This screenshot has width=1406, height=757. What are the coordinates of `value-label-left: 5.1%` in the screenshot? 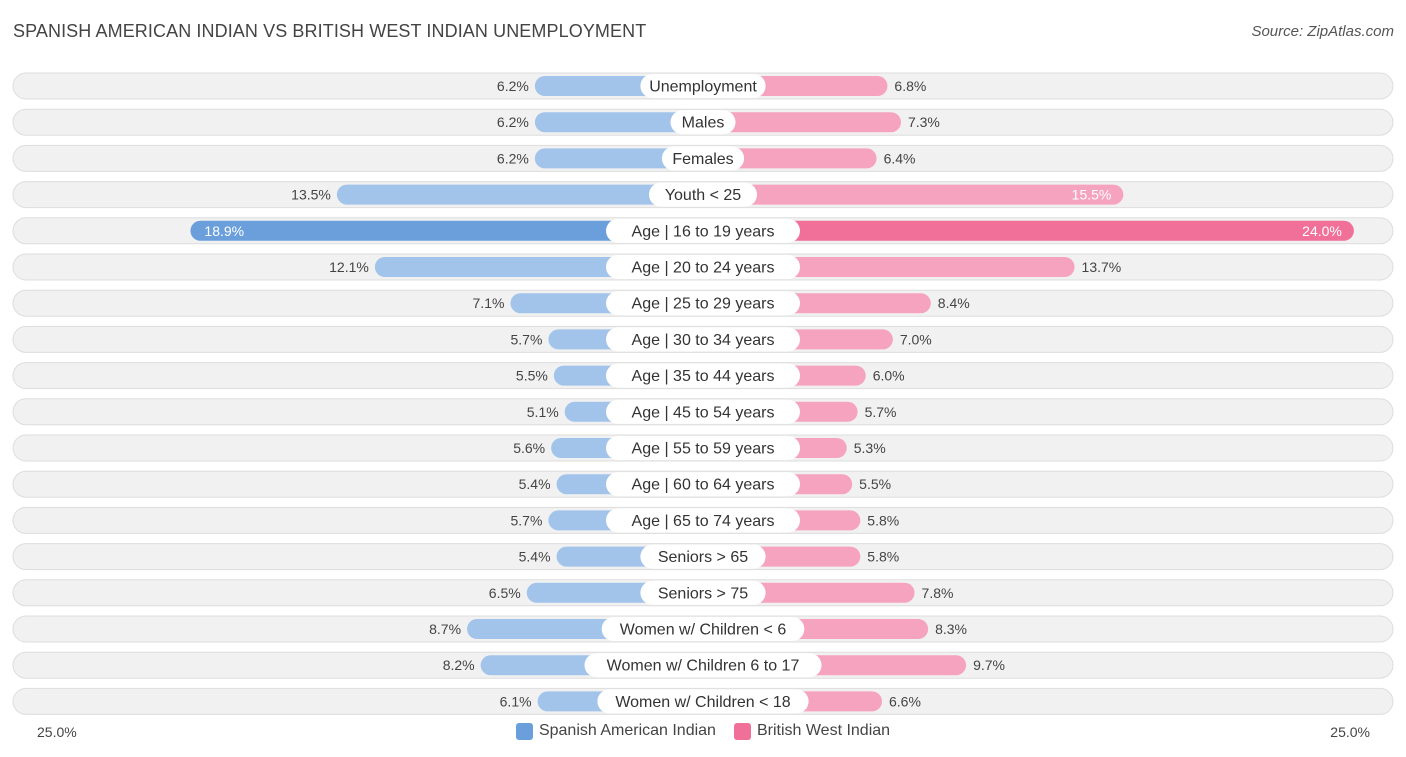 It's located at (543, 412).